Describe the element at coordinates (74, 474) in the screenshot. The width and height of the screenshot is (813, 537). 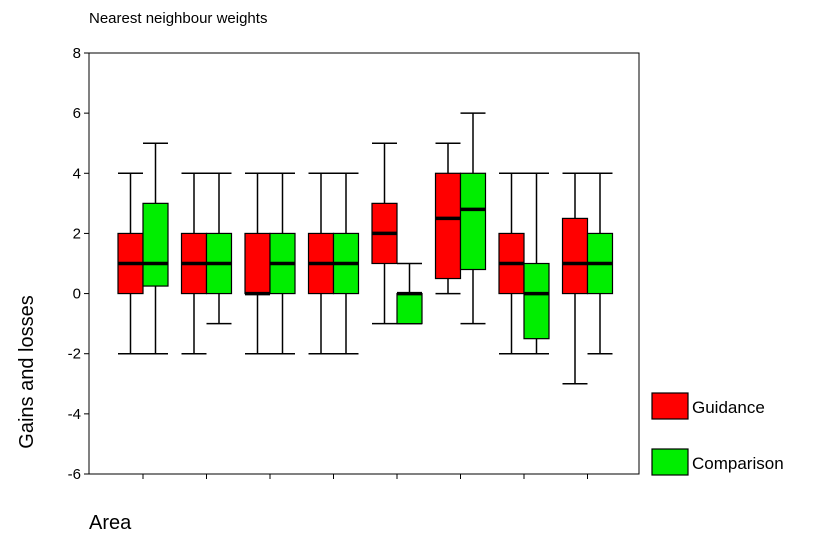
I see `y-tick-label: -6` at that location.